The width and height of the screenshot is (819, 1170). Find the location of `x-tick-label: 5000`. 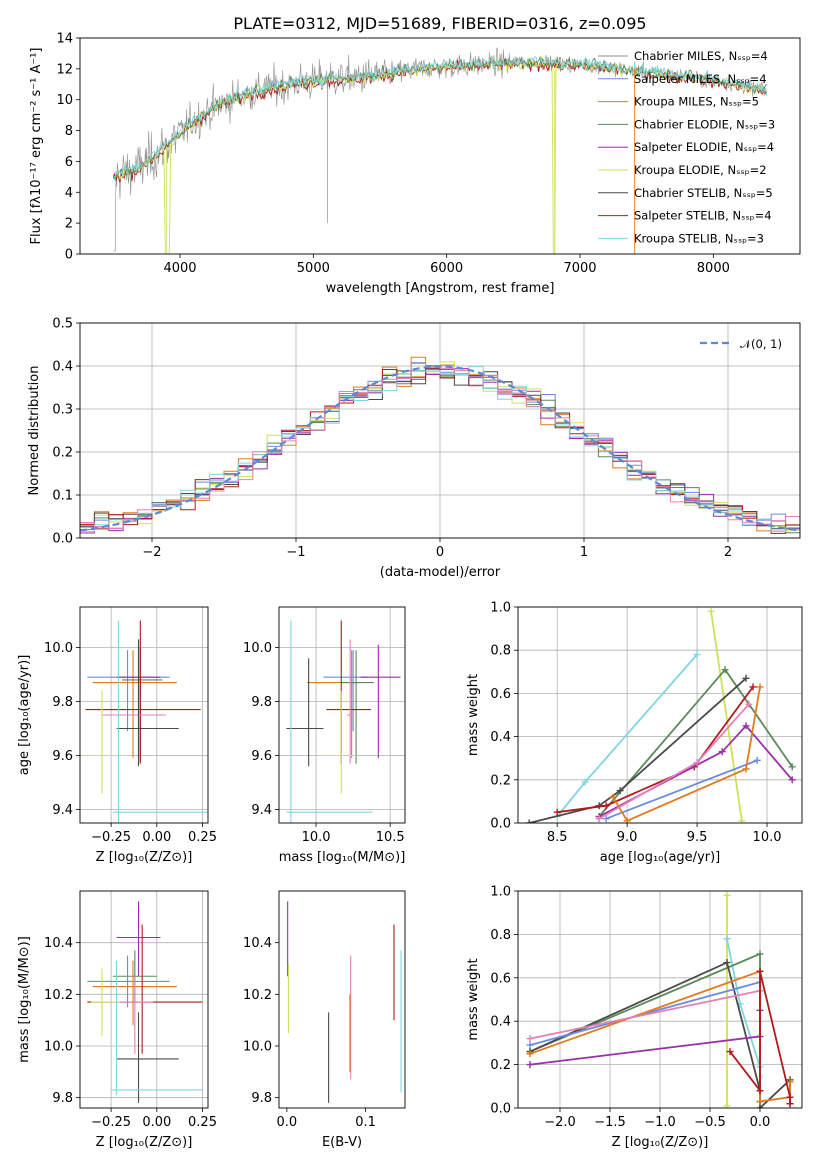

x-tick-label: 5000 is located at coordinates (313, 268).